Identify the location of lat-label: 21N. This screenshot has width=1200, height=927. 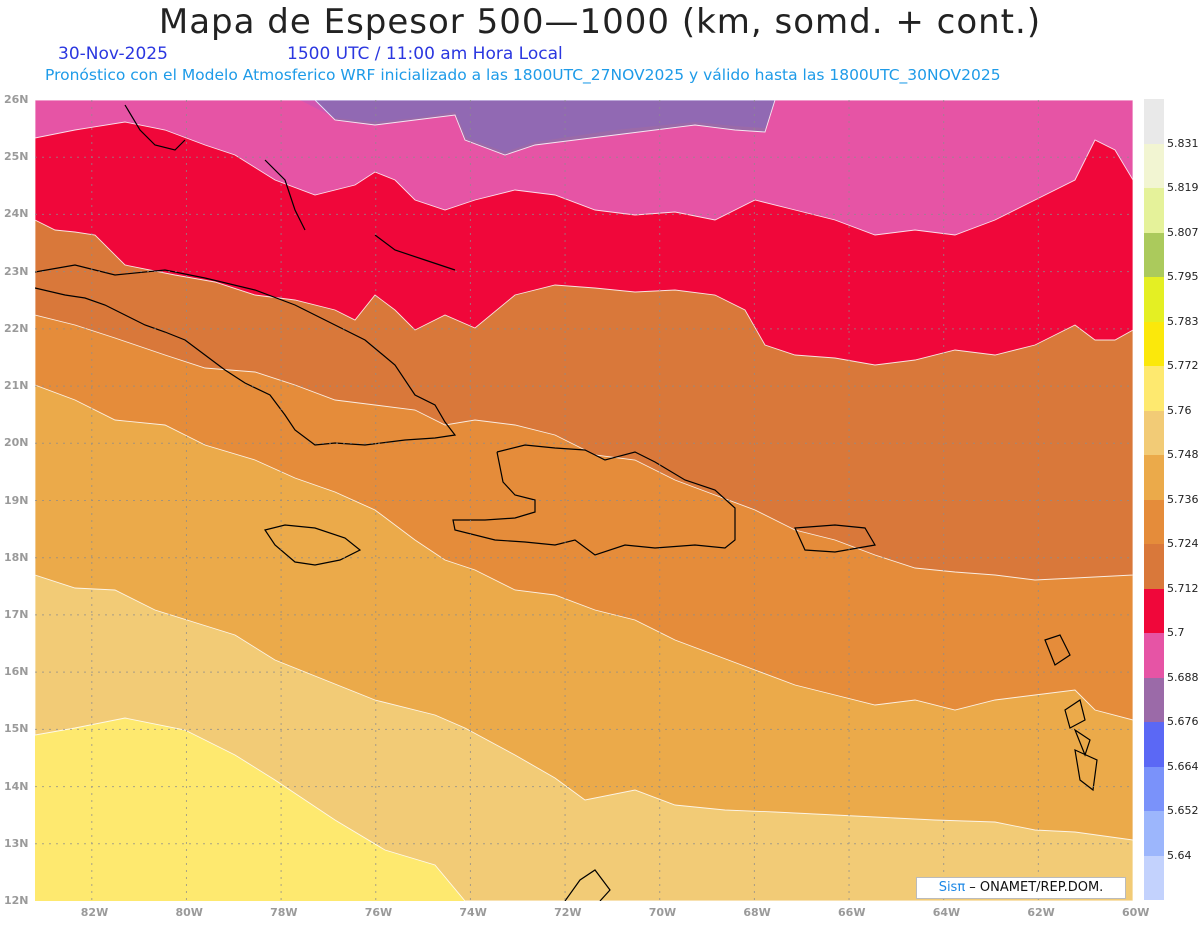
(16, 386).